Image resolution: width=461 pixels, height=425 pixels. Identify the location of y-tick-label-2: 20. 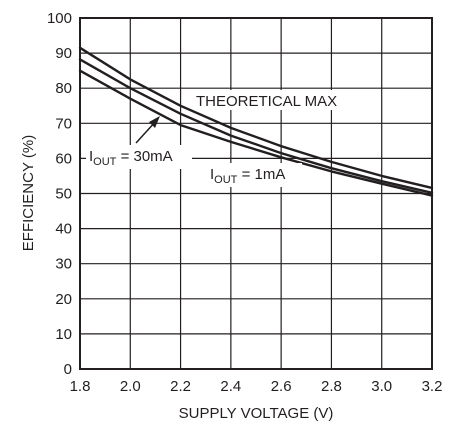
(63, 299).